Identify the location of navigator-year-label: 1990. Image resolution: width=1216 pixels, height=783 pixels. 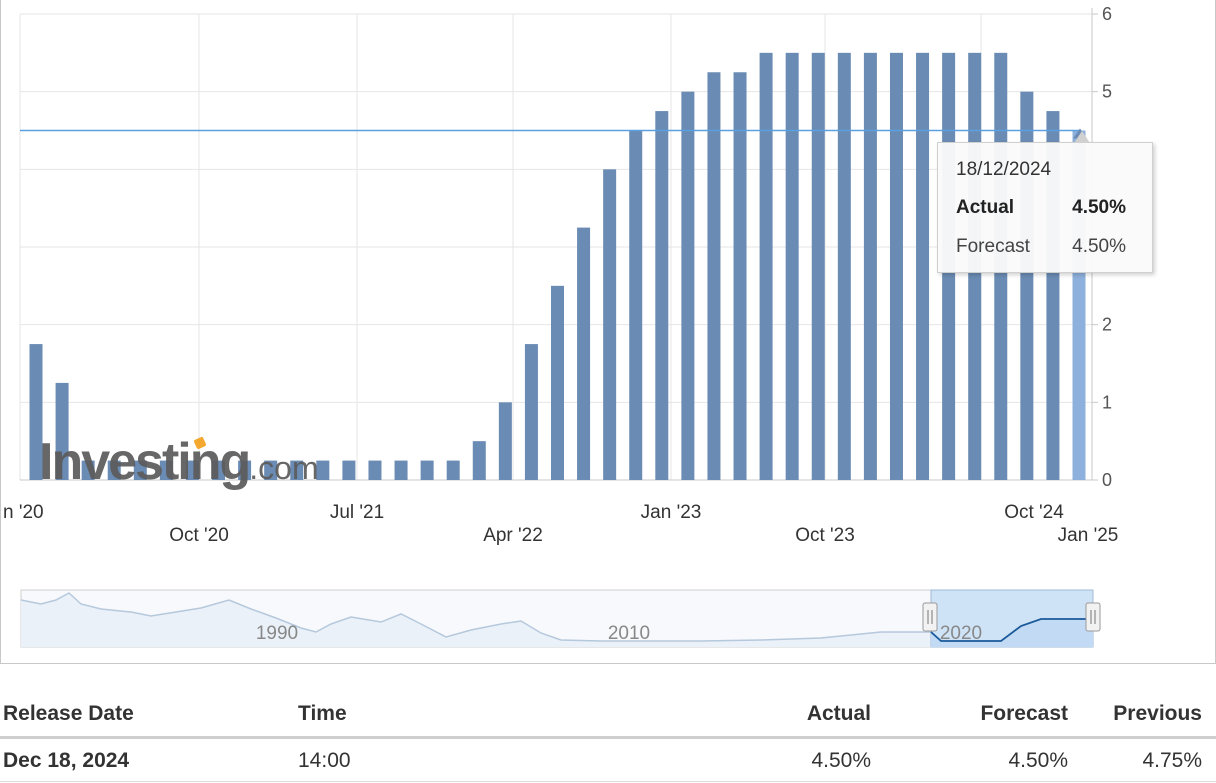
(277, 633).